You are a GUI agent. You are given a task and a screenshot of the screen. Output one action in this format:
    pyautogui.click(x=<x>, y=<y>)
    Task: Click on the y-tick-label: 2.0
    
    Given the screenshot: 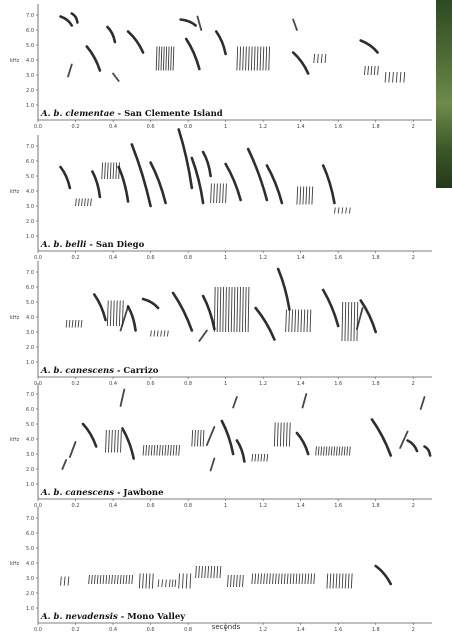 What is the action you would take?
    pyautogui.click(x=30, y=222)
    